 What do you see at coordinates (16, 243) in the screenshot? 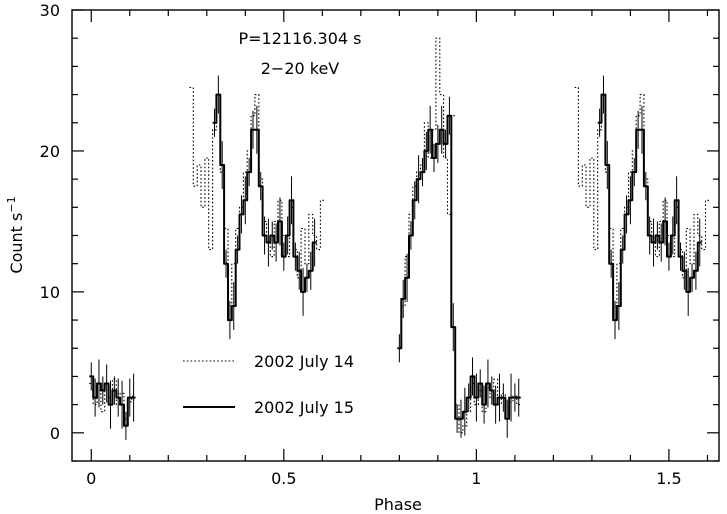
I see `y-axis-label-main: Count s` at bounding box center [16, 243].